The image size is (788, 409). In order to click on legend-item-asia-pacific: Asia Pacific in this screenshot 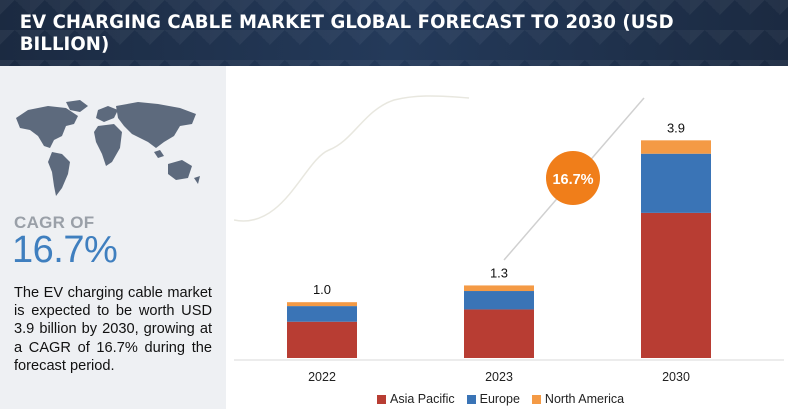, I will do `click(416, 399)`.